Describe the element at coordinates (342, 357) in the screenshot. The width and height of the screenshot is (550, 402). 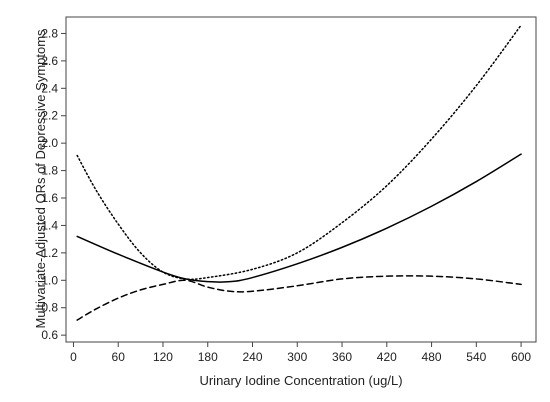
I see `x-tick-label: 360` at that location.